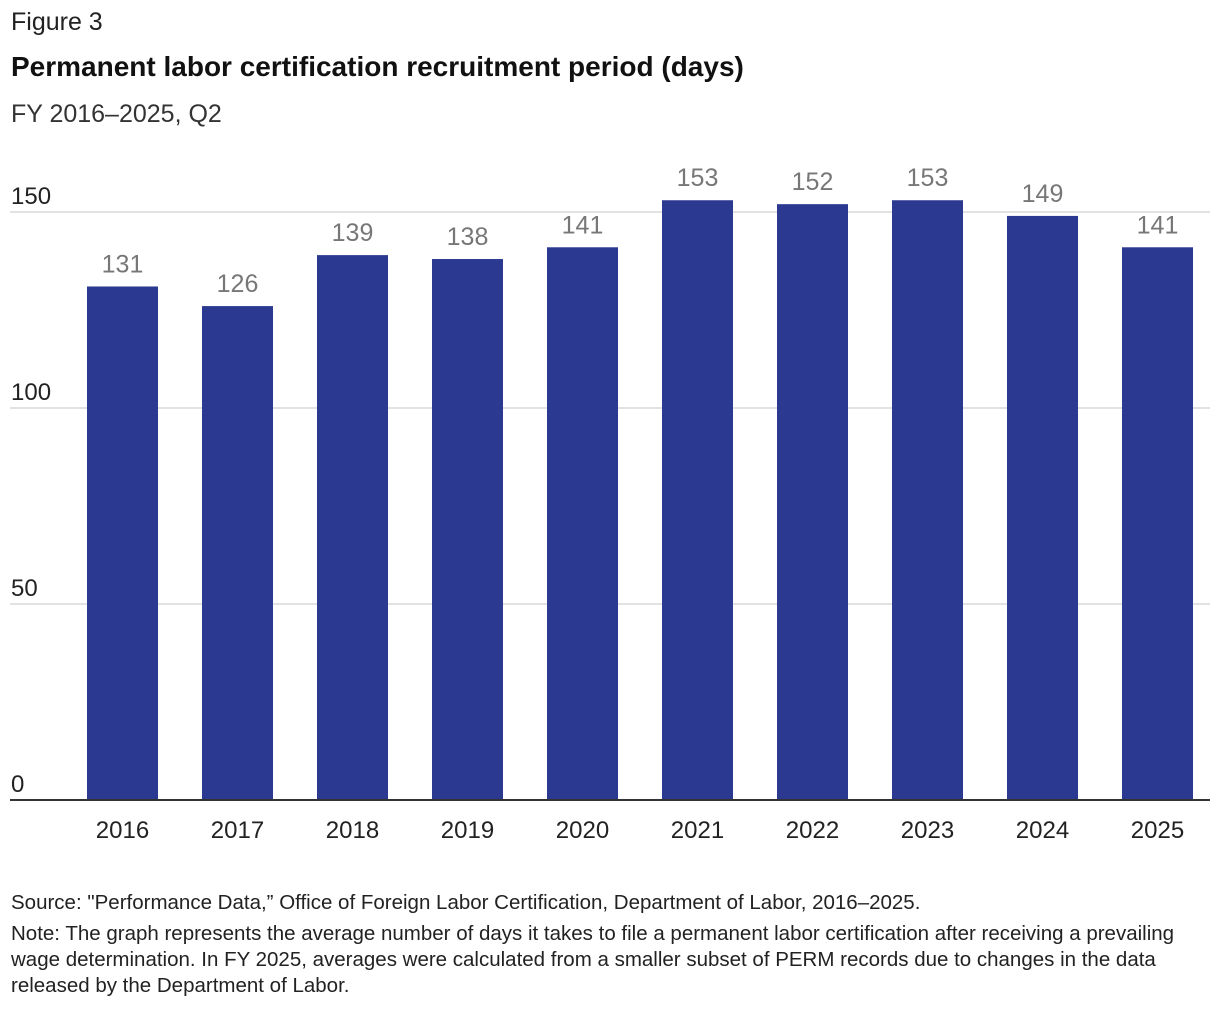  I want to click on bar-2017, so click(237, 553).